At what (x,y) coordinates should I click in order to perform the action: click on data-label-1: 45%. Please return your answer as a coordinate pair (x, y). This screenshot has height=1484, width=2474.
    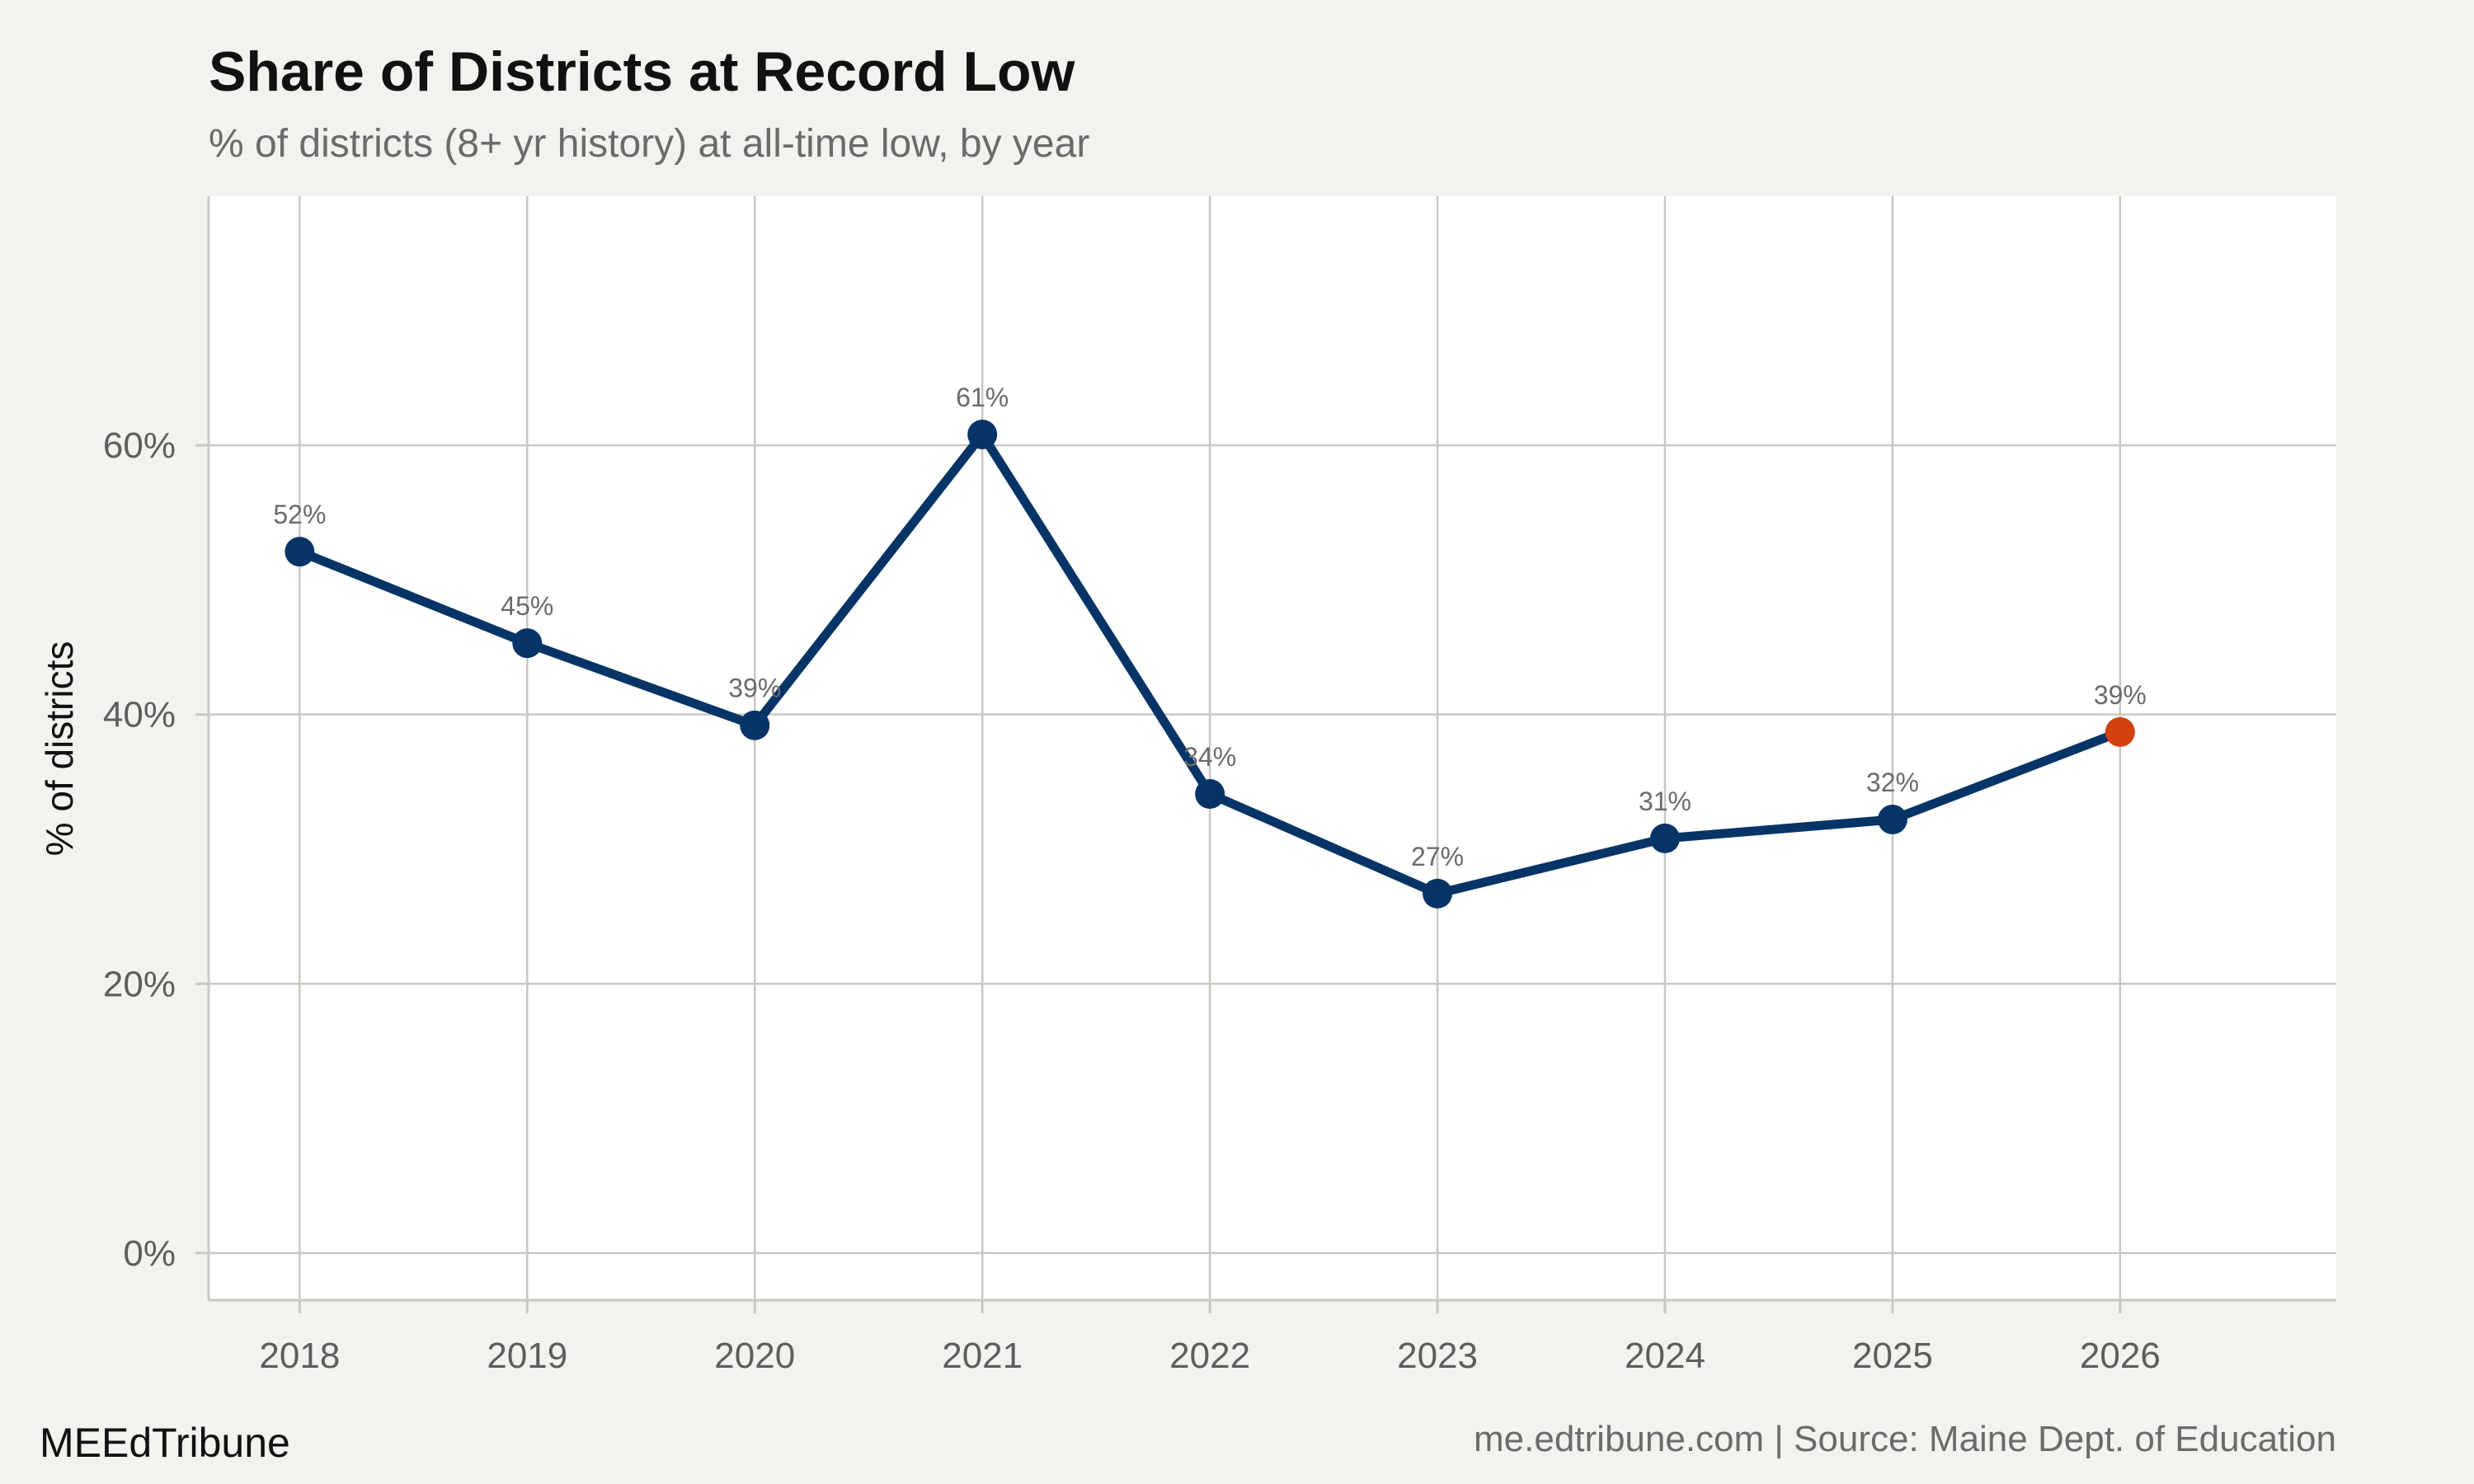
    Looking at the image, I should click on (527, 606).